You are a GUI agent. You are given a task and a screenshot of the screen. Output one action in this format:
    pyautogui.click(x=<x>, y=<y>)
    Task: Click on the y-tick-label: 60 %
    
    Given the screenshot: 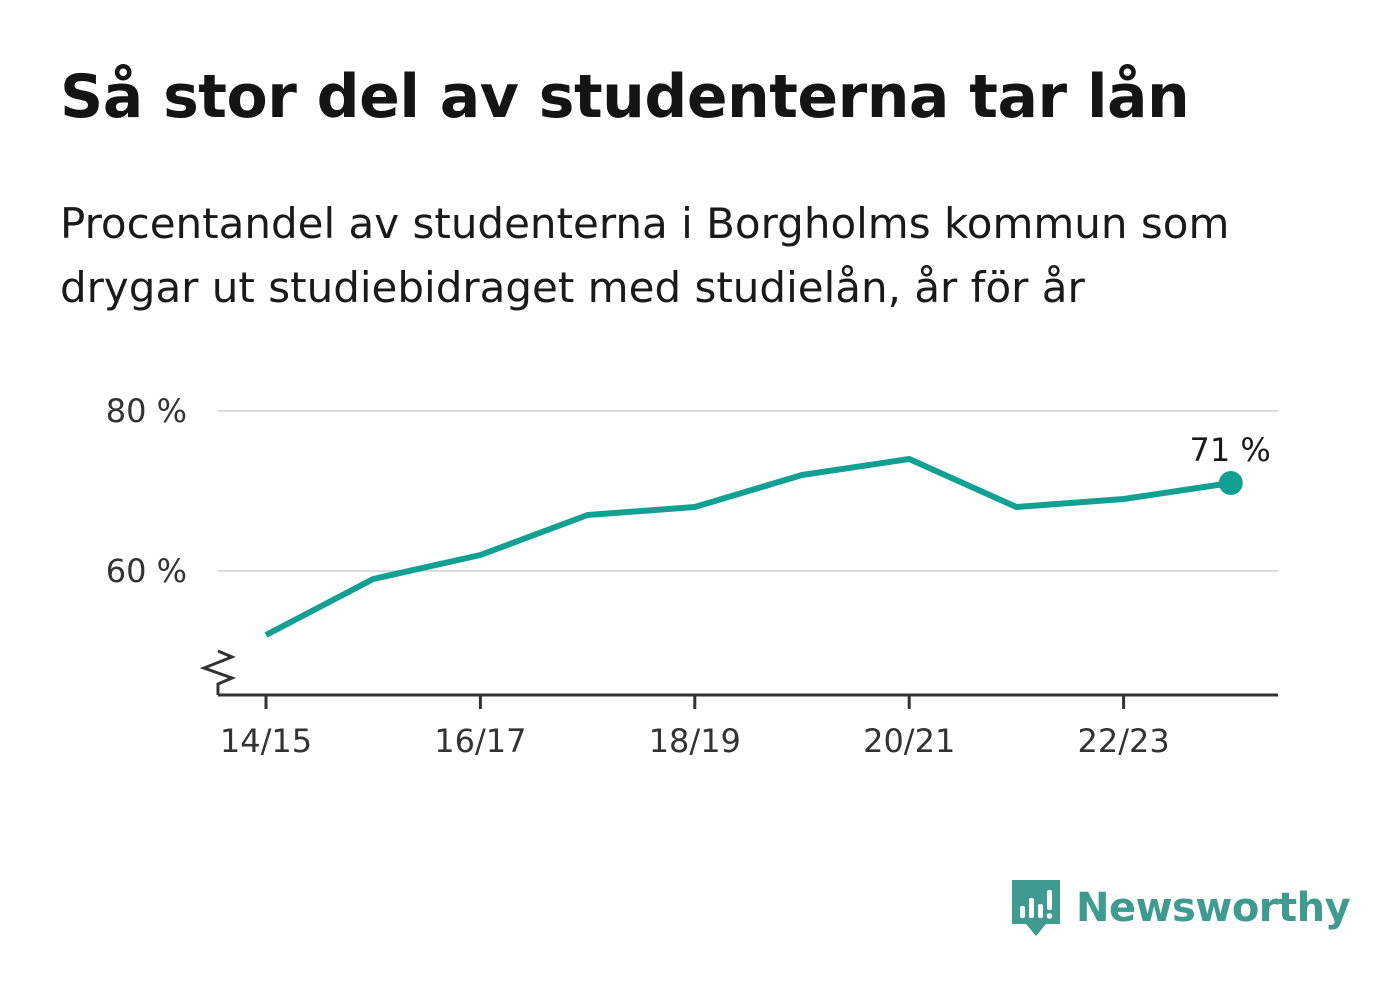 What is the action you would take?
    pyautogui.click(x=146, y=571)
    